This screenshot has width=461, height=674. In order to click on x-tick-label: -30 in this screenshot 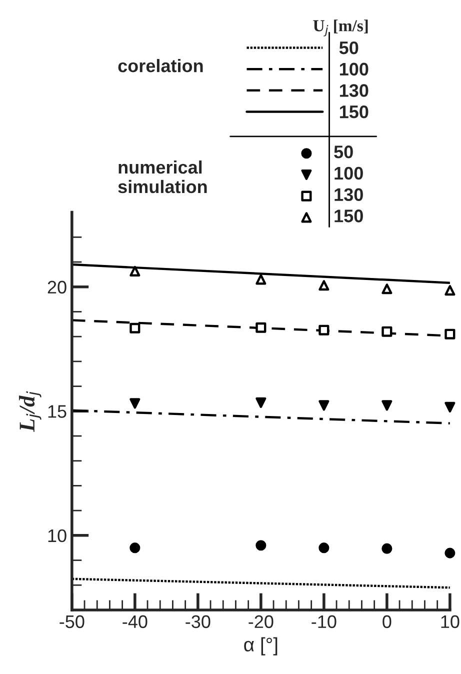, I will do `click(198, 621)`.